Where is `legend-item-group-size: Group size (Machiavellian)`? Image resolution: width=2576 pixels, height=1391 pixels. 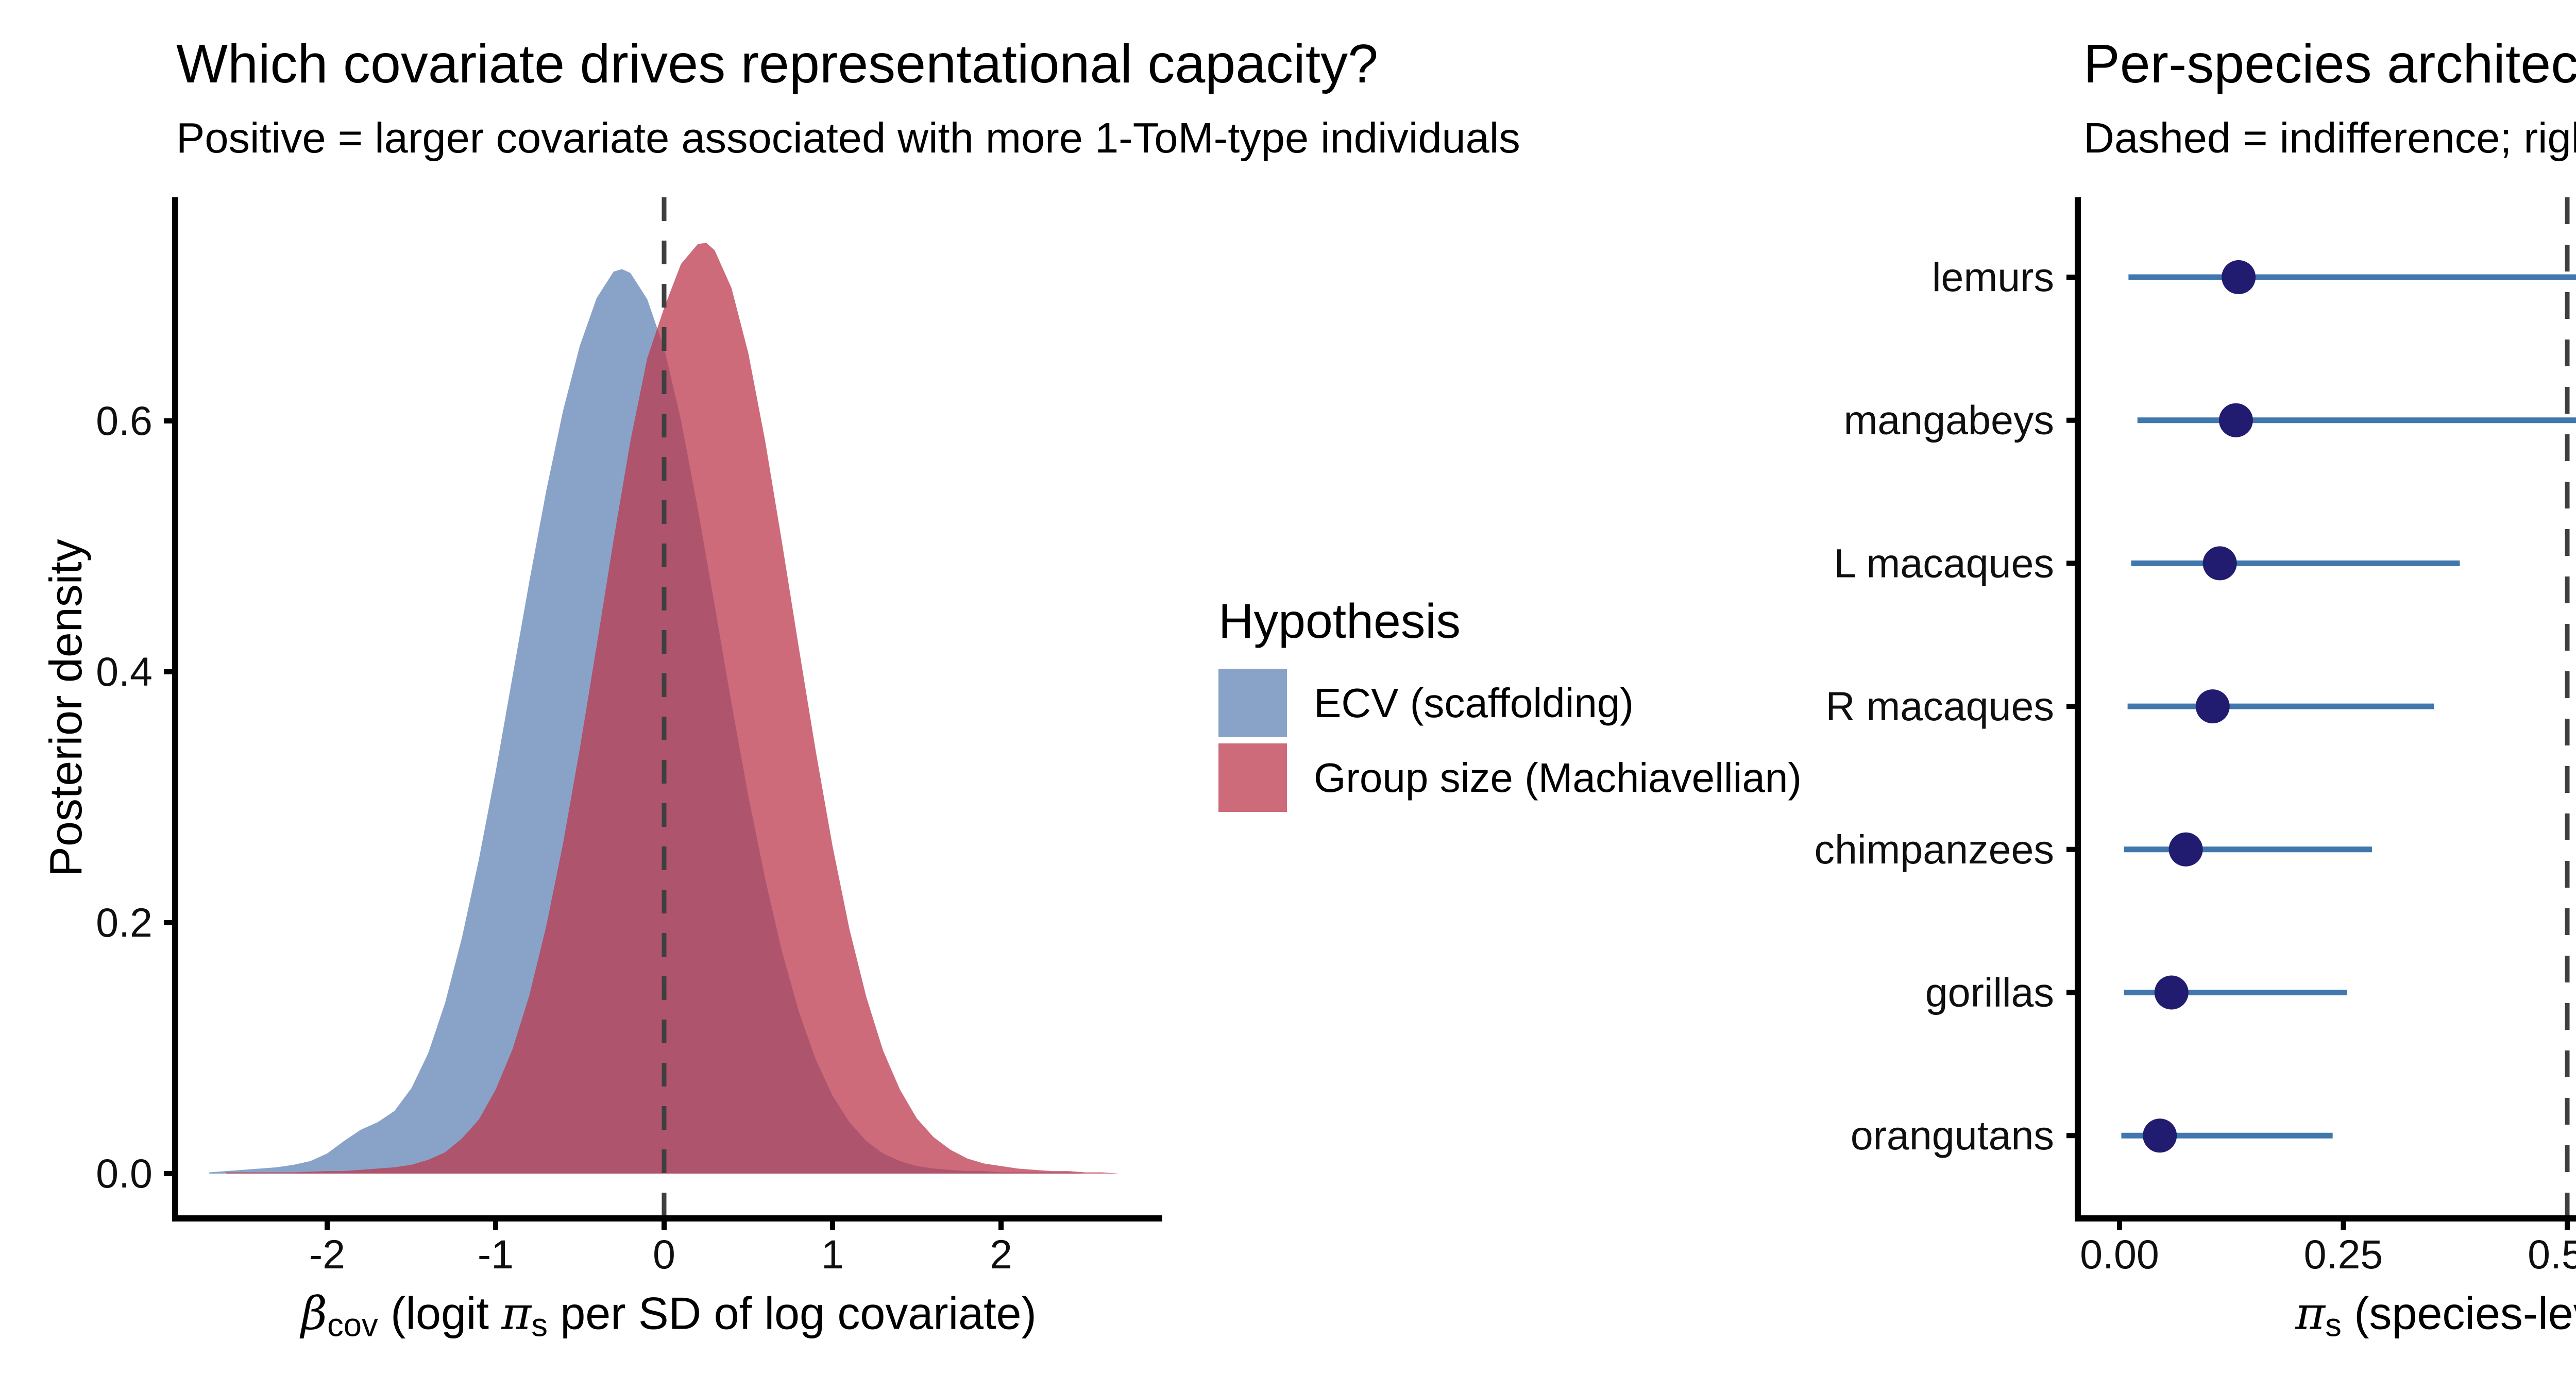
legend-item-group-size: Group size (Machiavellian) is located at coordinates (1510, 777).